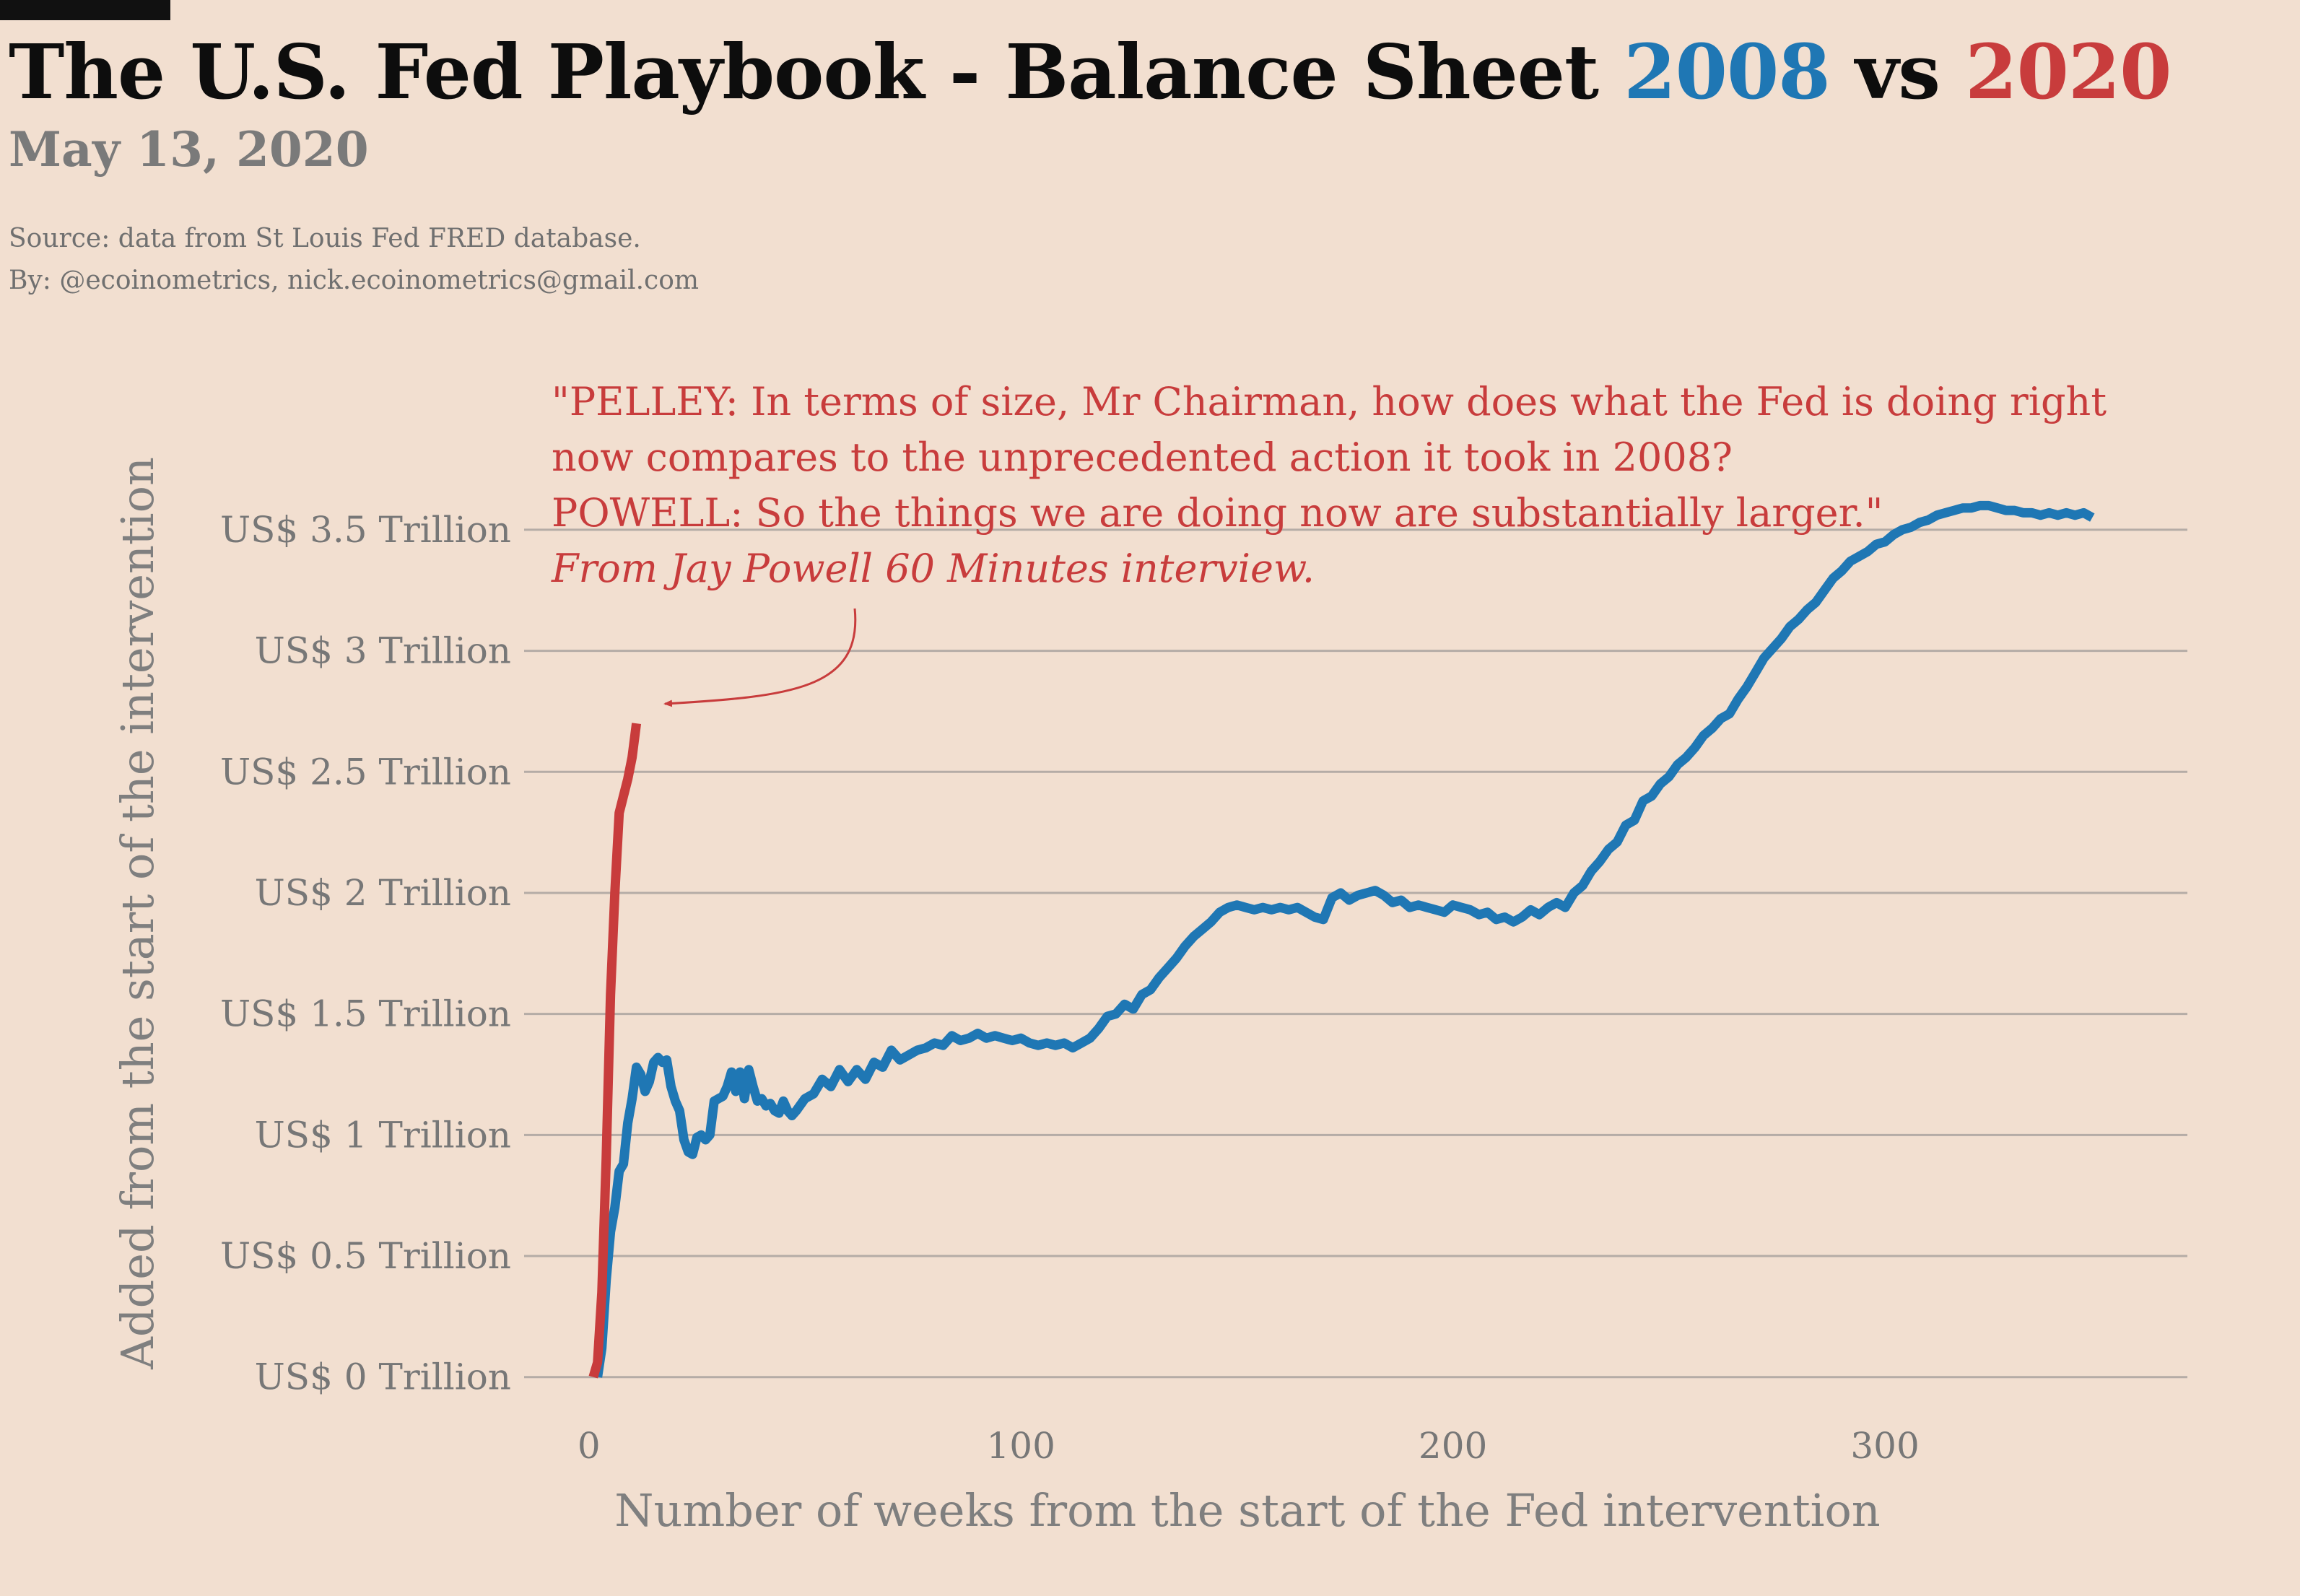  I want to click on annotation-arrow, so click(760, 658).